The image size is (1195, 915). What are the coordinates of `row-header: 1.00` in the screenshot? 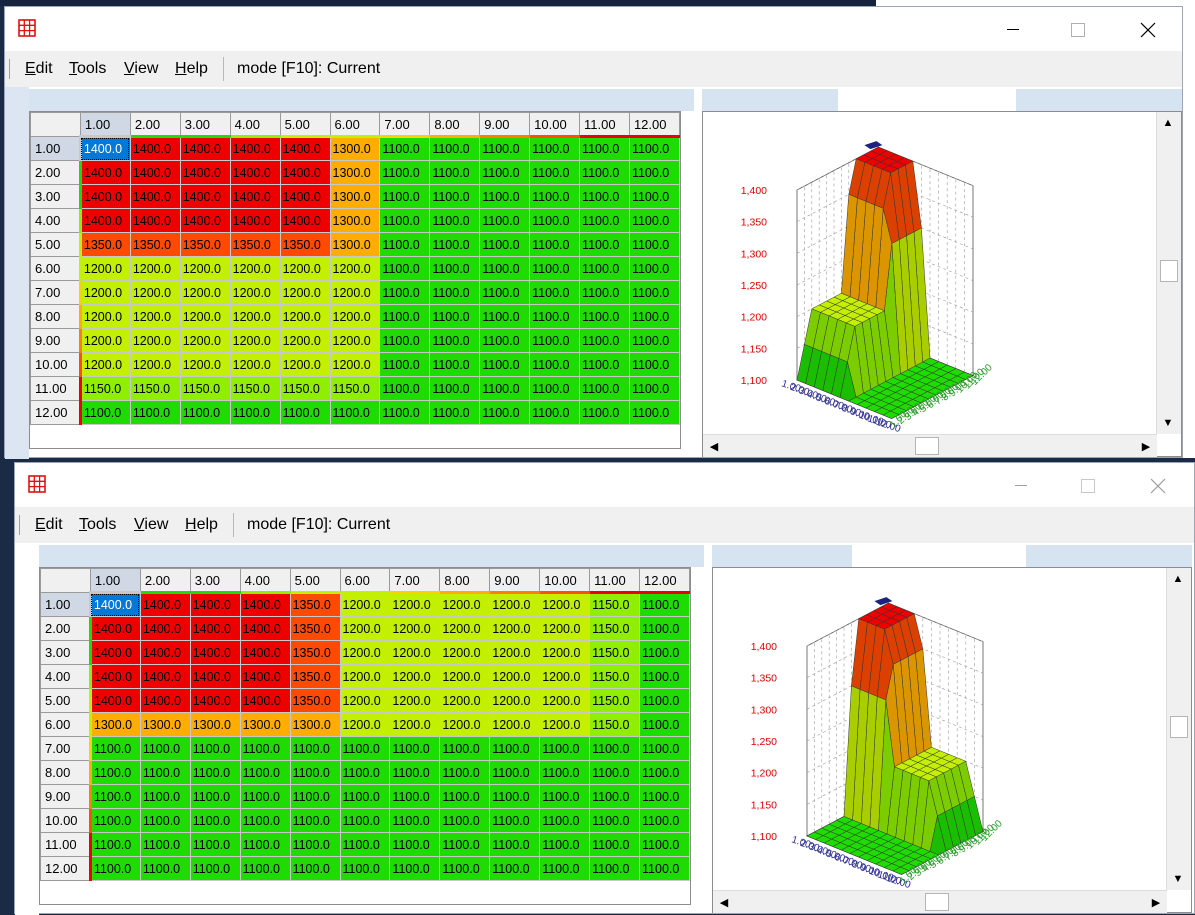 It's located at (66, 604).